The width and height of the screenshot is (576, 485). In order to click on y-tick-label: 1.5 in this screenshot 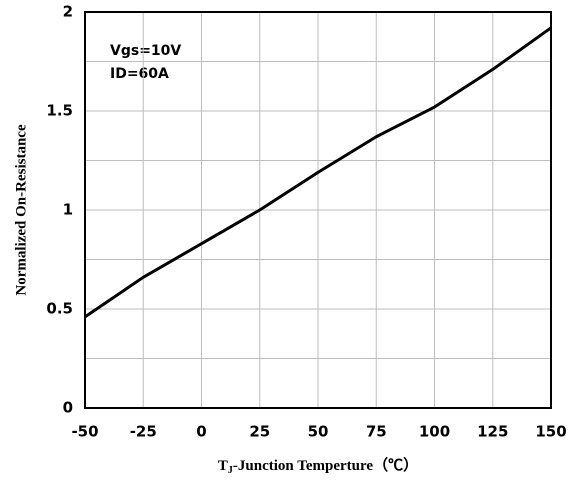, I will do `click(59, 111)`.